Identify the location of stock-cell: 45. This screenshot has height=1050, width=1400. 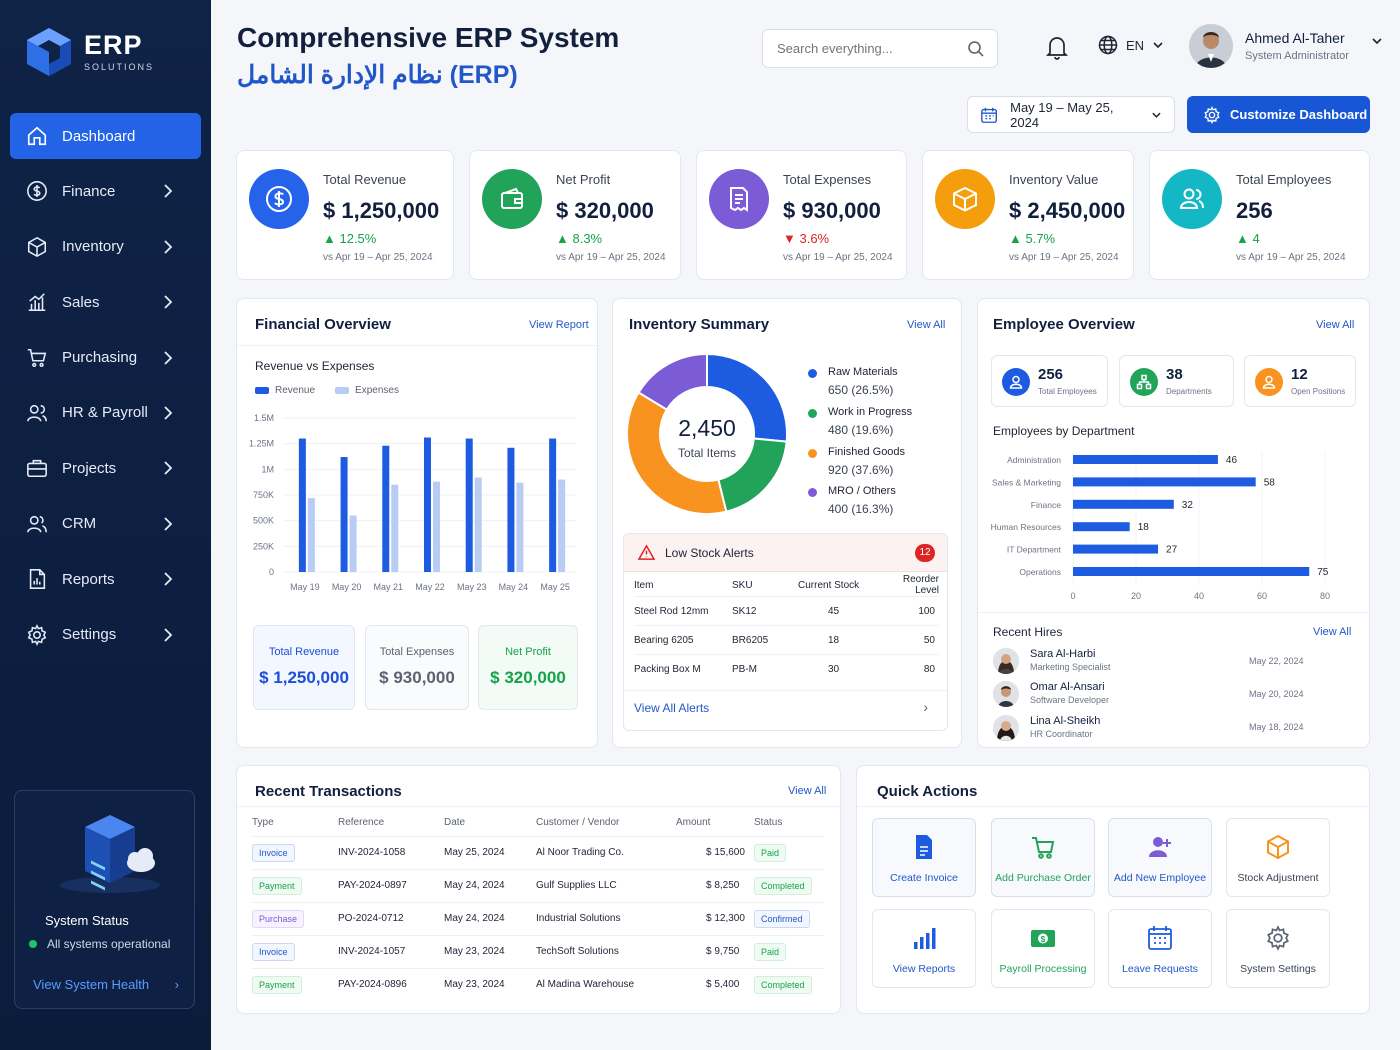
(838, 611).